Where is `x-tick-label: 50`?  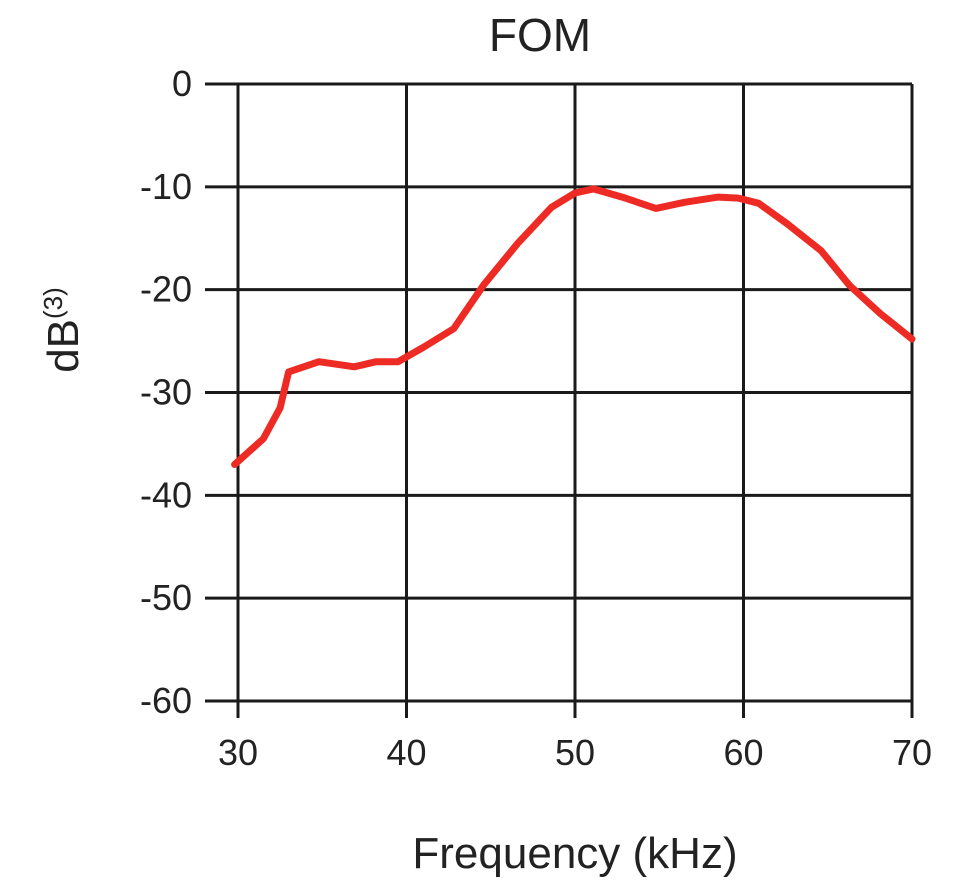 x-tick-label: 50 is located at coordinates (575, 752).